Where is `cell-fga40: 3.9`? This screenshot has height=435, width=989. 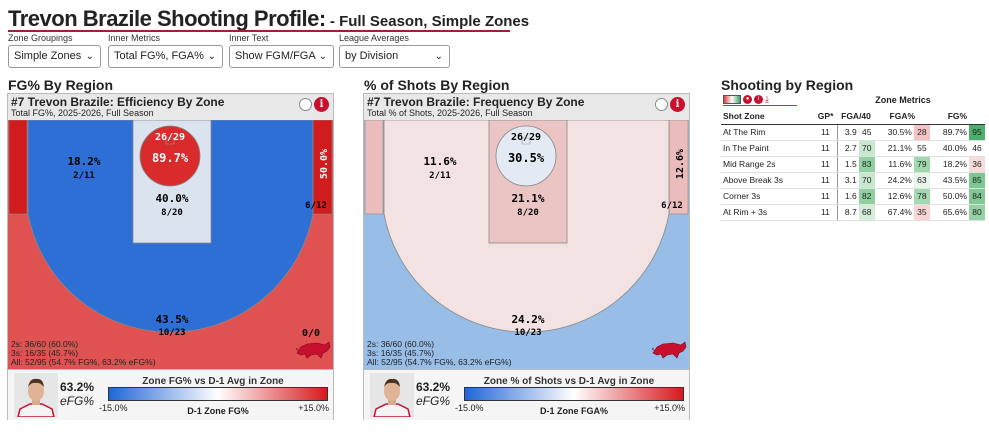 cell-fga40: 3.9 is located at coordinates (848, 132).